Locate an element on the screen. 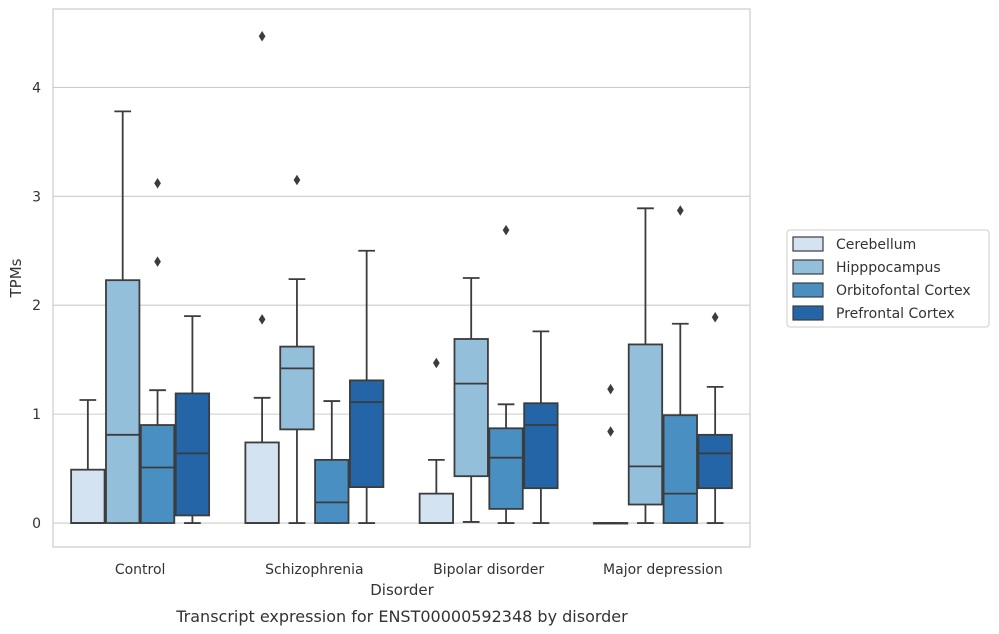  x-tick-label: Control is located at coordinates (140, 570).